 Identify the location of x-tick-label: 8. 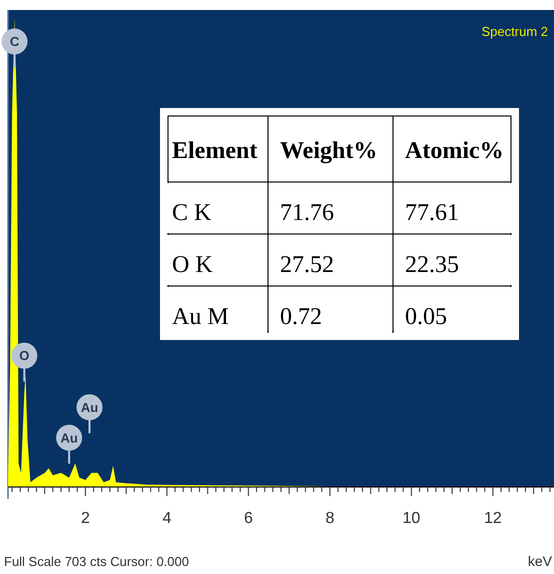
(329, 518).